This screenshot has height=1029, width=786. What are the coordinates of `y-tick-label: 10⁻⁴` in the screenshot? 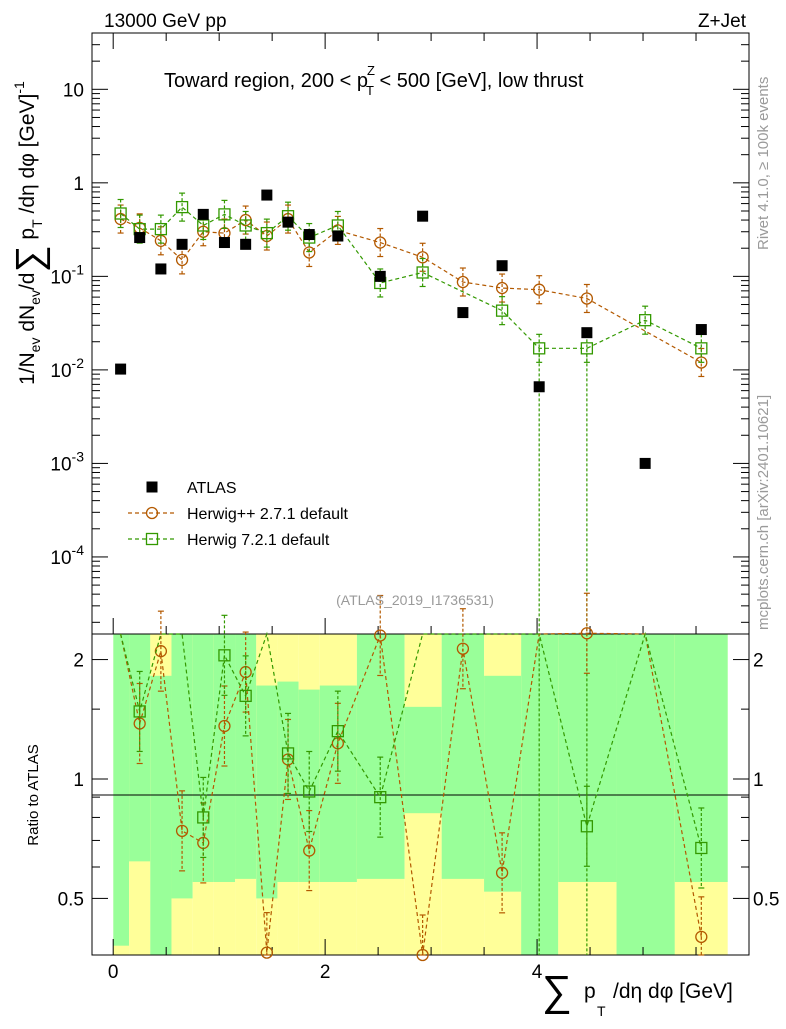 It's located at (67, 555).